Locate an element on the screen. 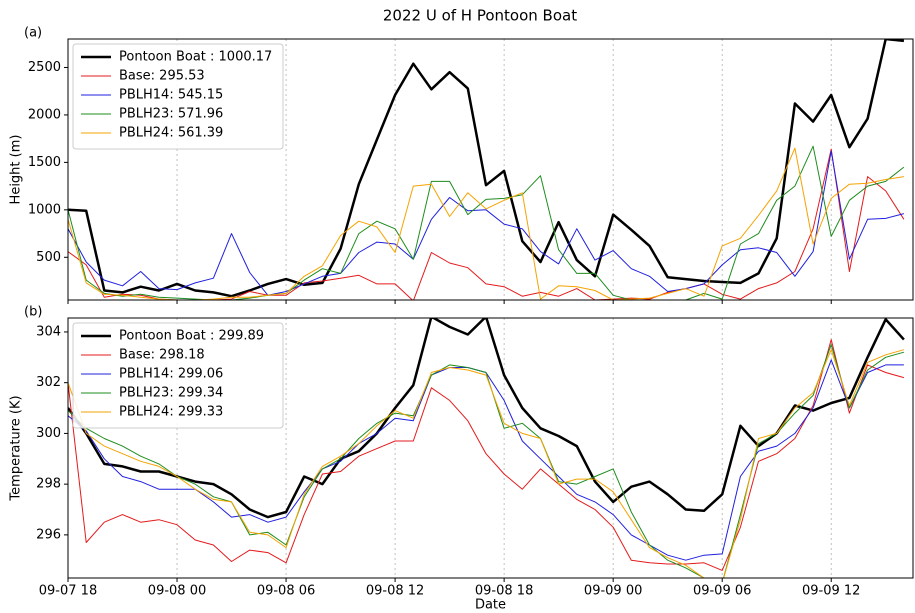 The image size is (915, 613). y-tick-label: 2000 is located at coordinates (44, 114).